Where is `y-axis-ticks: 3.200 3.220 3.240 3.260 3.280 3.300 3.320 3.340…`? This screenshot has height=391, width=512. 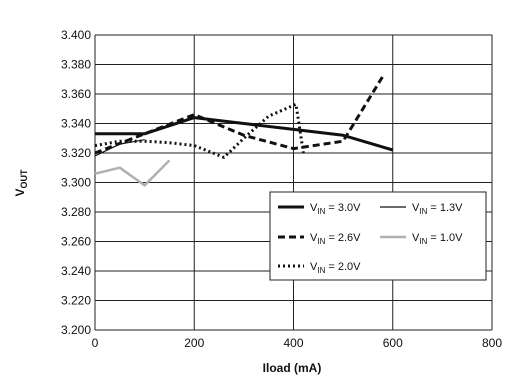 y-axis-ticks: 3.200 3.220 3.240 3.260 3.280 3.300 3.320 3.340… is located at coordinates (76, 182).